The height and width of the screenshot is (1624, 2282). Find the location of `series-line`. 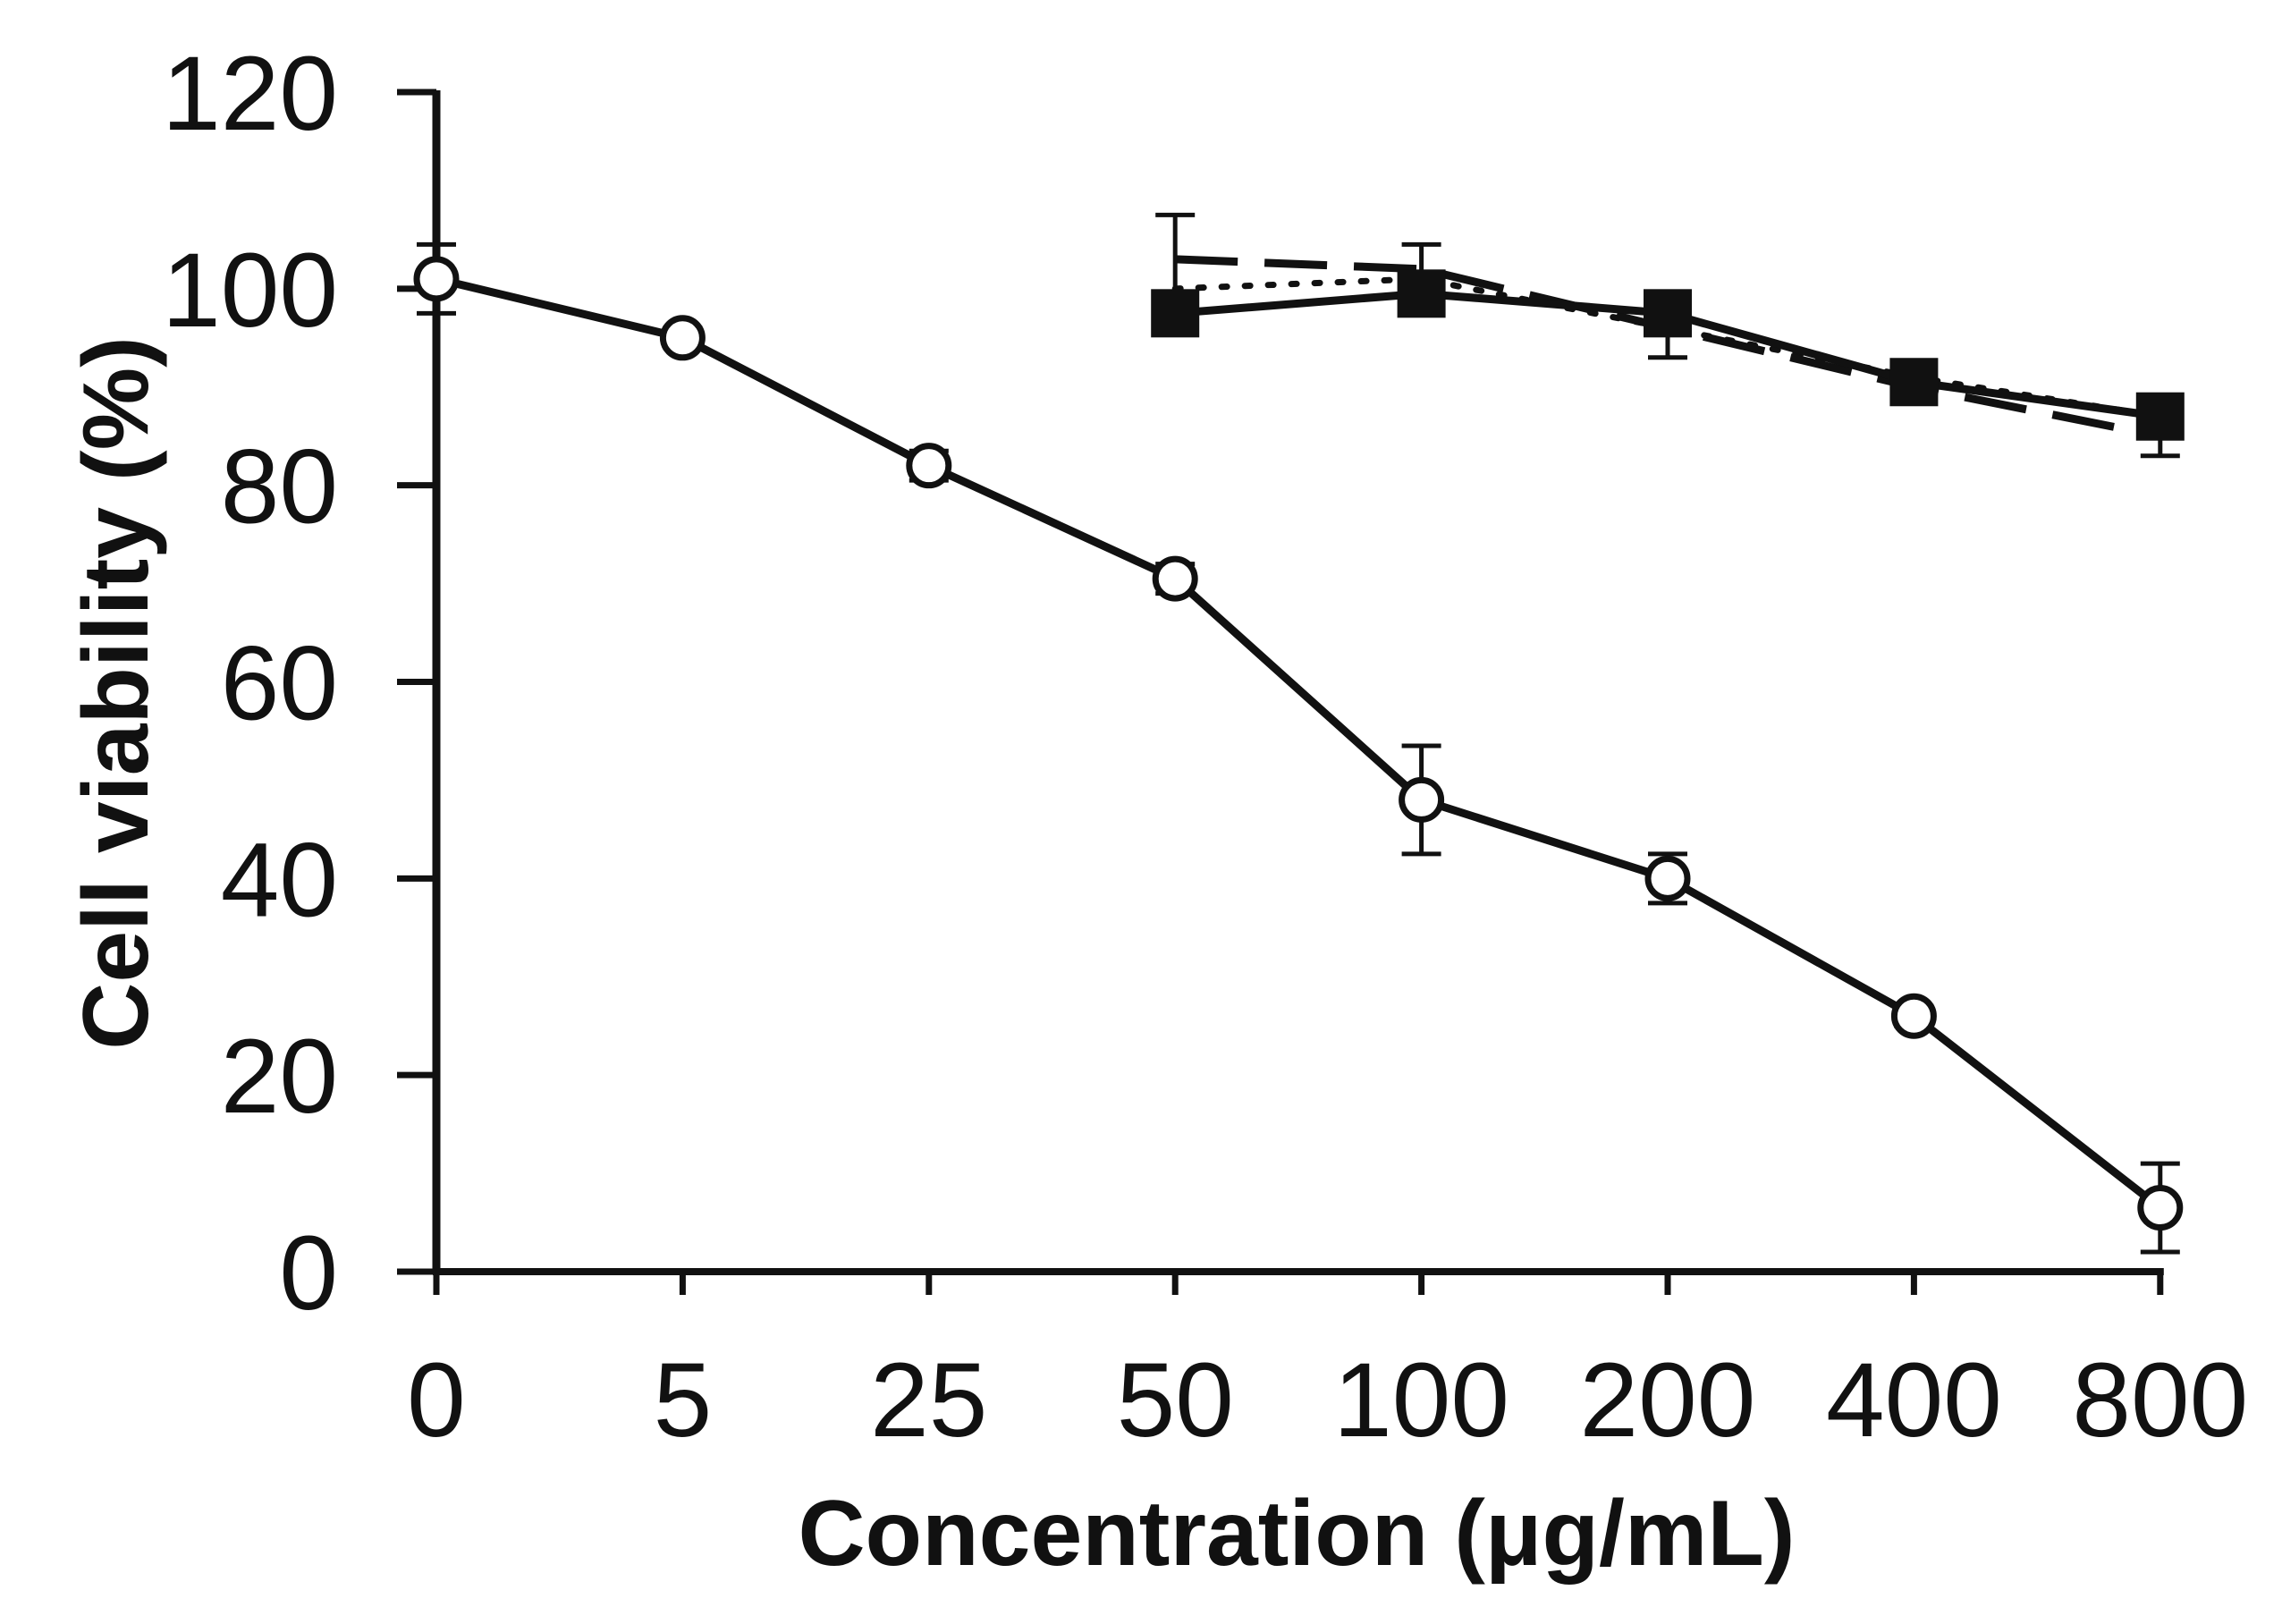

series-line is located at coordinates (1667, 348).